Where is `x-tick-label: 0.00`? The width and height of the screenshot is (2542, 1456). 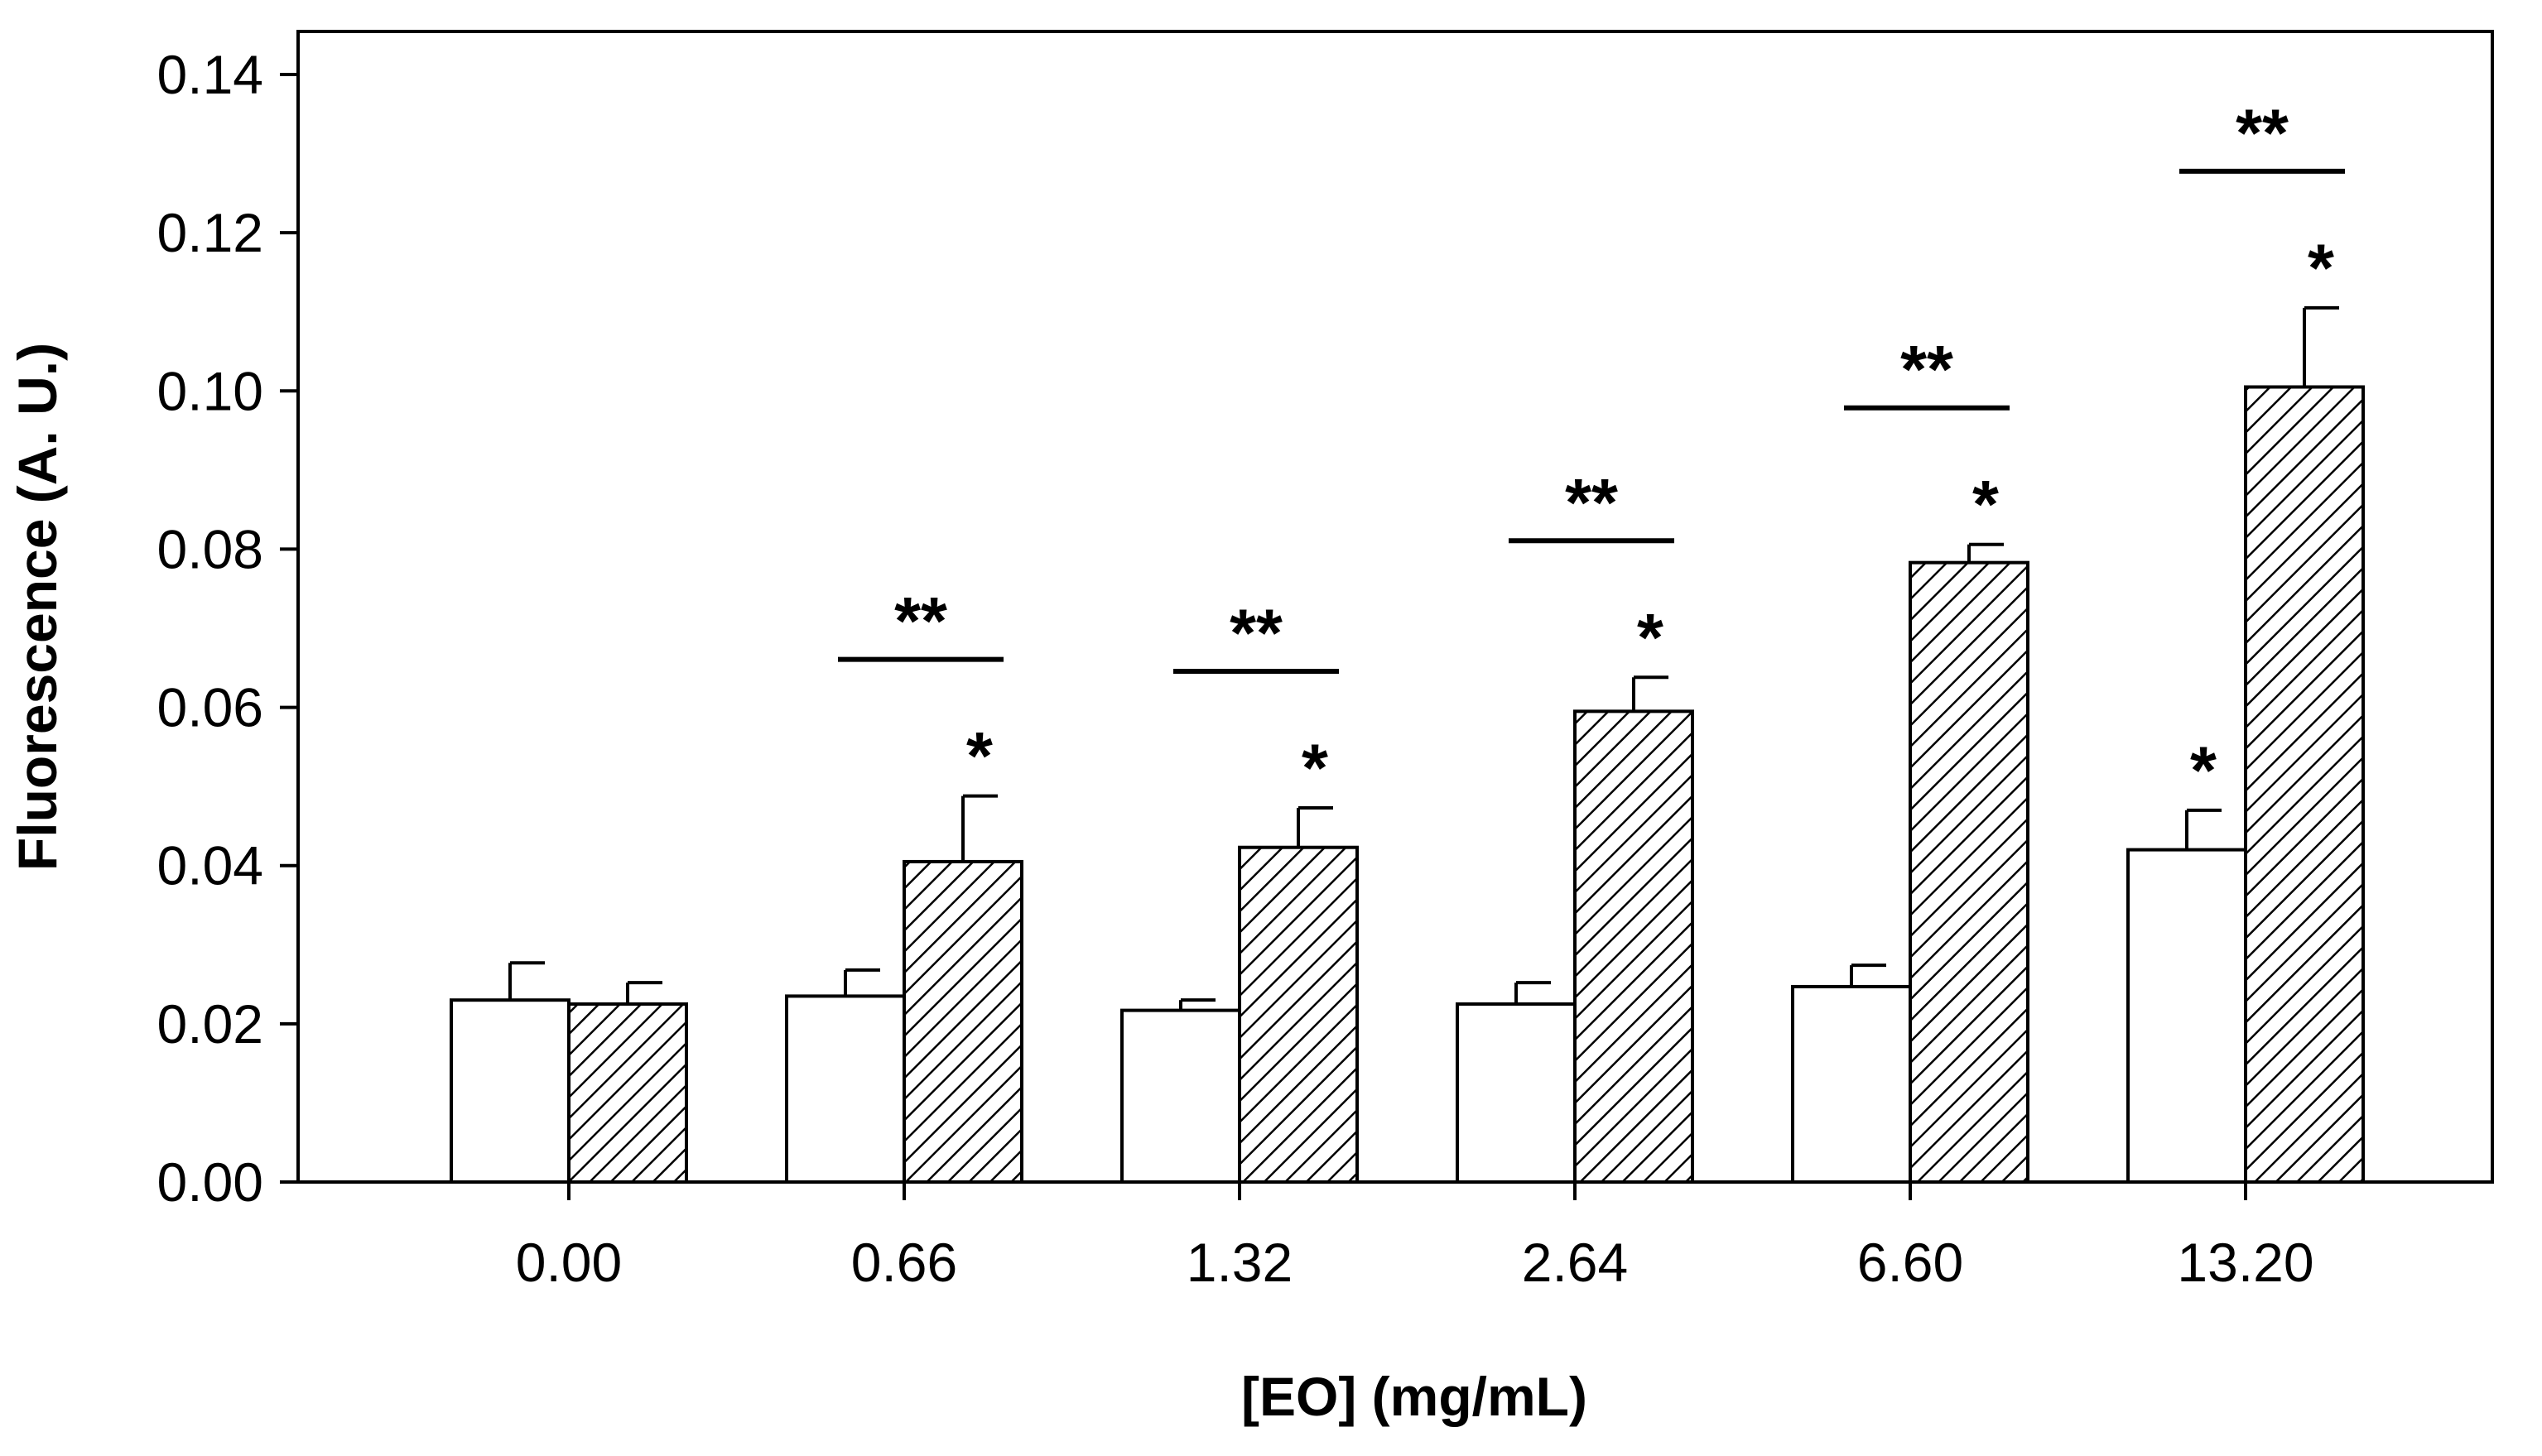
x-tick-label: 0.00 is located at coordinates (569, 1262).